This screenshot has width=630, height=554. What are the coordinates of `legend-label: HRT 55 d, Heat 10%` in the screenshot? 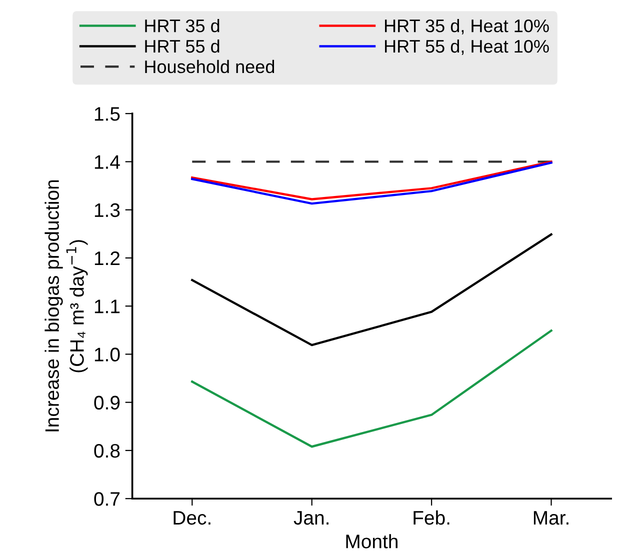 It's located at (467, 47).